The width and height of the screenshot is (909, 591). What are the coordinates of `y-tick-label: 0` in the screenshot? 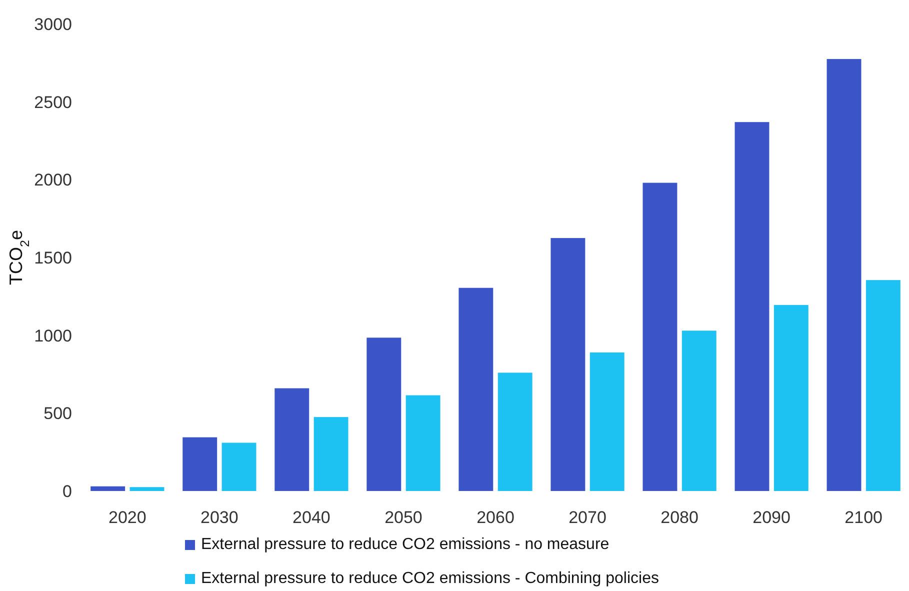 It's located at (67, 491).